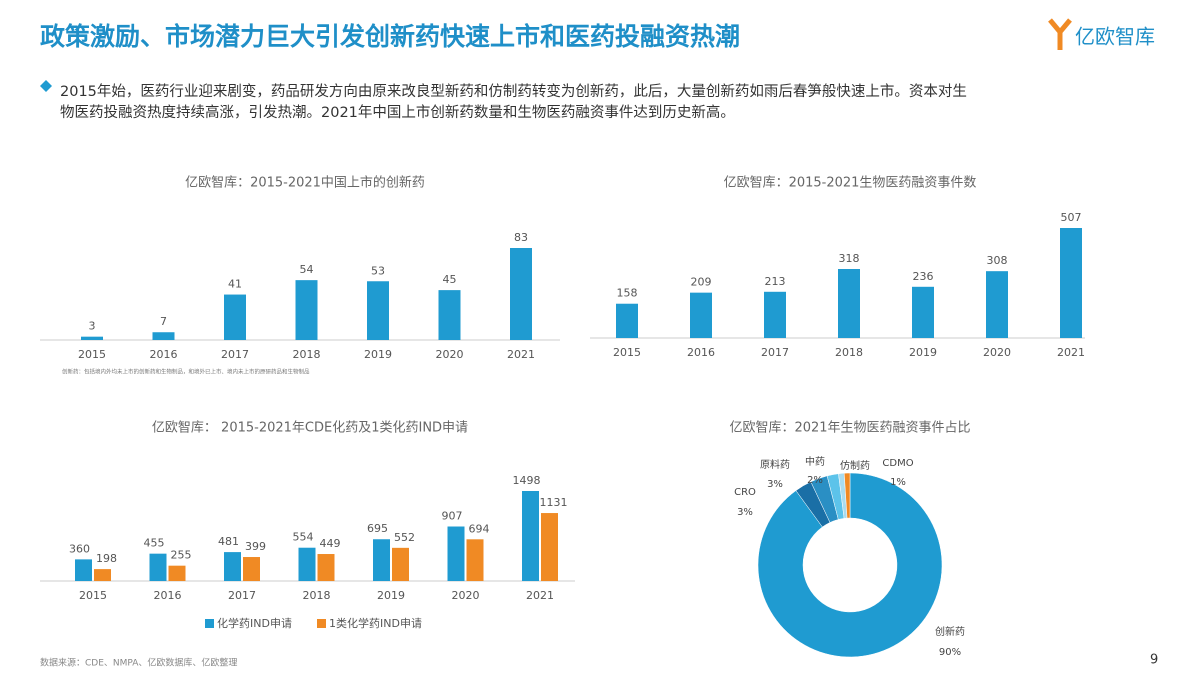  Describe the element at coordinates (521, 237) in the screenshot. I see `data-label: 83` at that location.